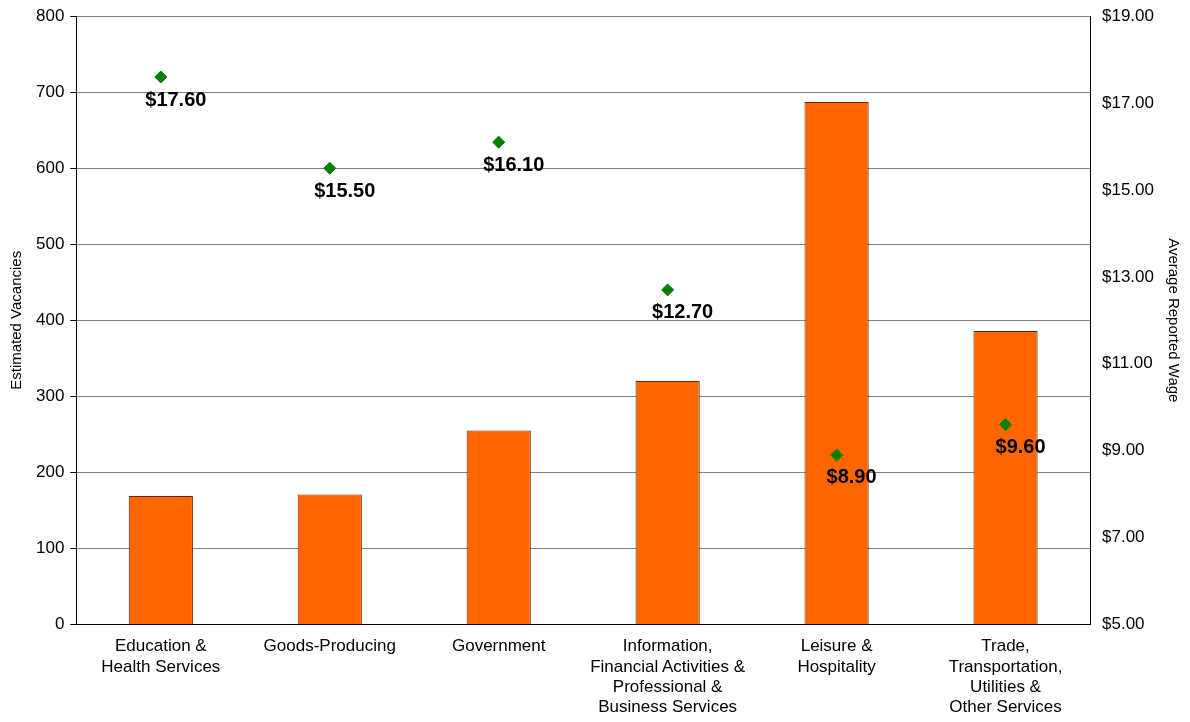 This screenshot has width=1190, height=722. What do you see at coordinates (668, 676) in the screenshot?
I see `x-tick-label: Information, Financial Activities & Professional & Business Services` at bounding box center [668, 676].